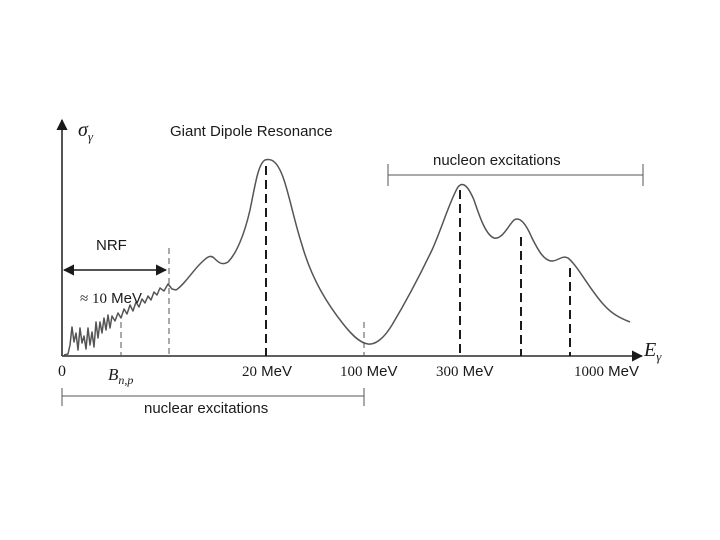 The image size is (720, 540). I want to click on nucleon-excitations-label: nucleon excitations, so click(497, 160).